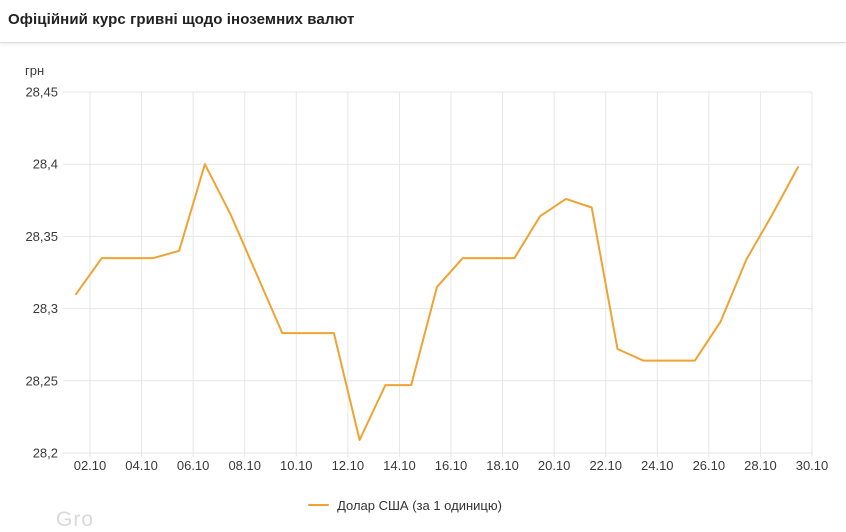 The image size is (846, 532). Describe the element at coordinates (45, 164) in the screenshot. I see `y-tick-label: 28,4` at that location.